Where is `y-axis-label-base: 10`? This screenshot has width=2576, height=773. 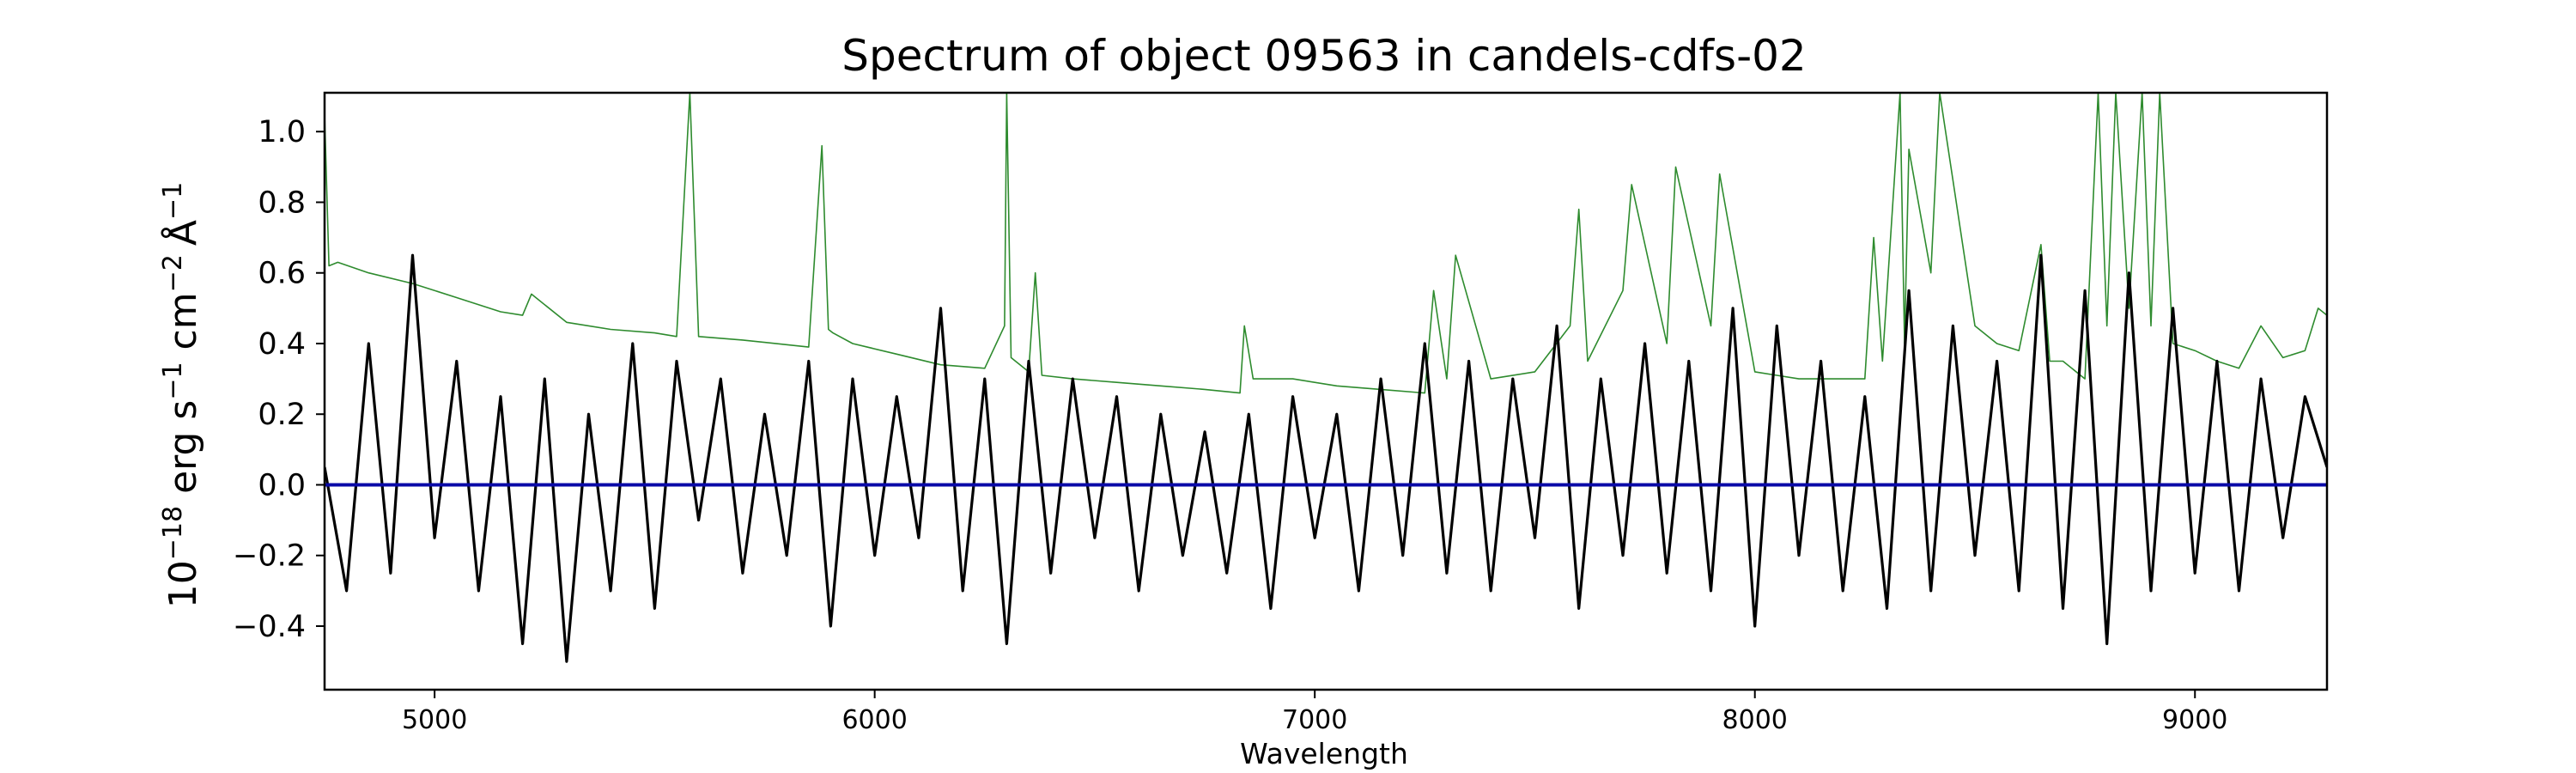 y-axis-label-base: 10 is located at coordinates (183, 584).